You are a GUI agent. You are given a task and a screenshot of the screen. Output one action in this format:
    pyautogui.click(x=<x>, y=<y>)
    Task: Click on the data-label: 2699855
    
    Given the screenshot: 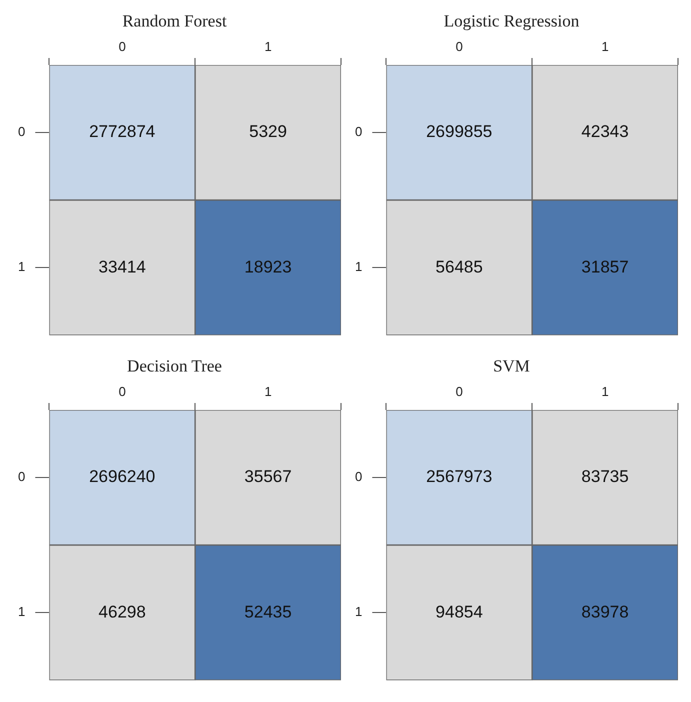 What is the action you would take?
    pyautogui.click(x=459, y=132)
    